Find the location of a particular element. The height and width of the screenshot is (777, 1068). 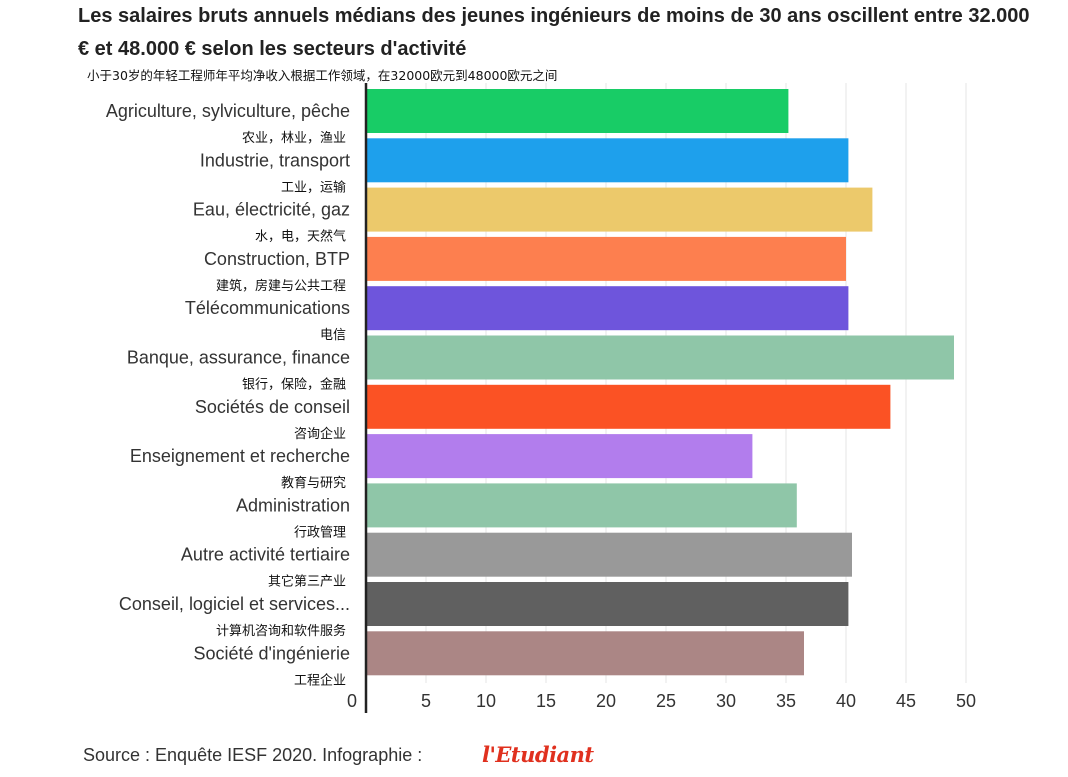

x-tick-label: 45 is located at coordinates (906, 701).